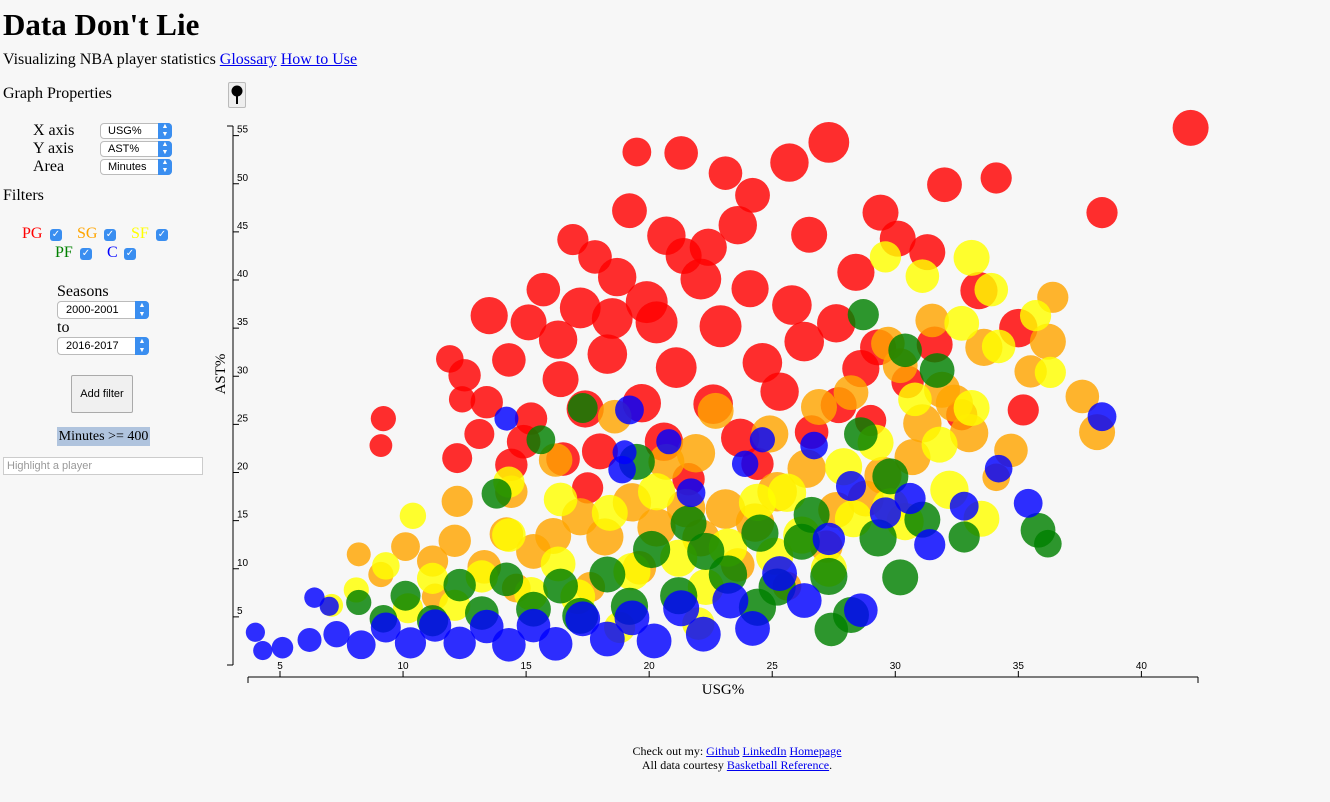 The width and height of the screenshot is (1330, 802). I want to click on pin-button, so click(237, 95).